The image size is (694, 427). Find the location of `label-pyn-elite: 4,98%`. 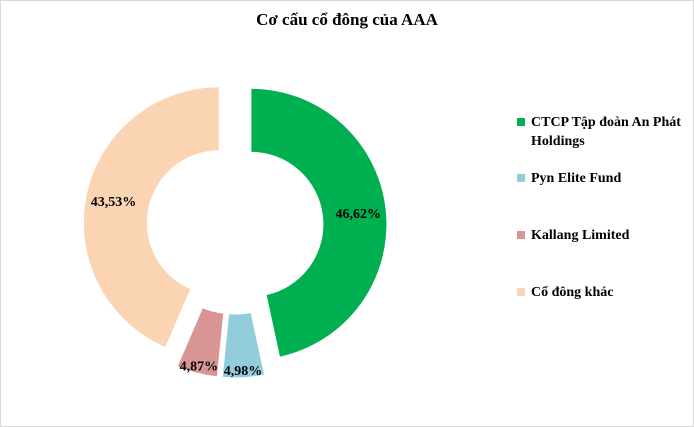

label-pyn-elite: 4,98% is located at coordinates (243, 371).